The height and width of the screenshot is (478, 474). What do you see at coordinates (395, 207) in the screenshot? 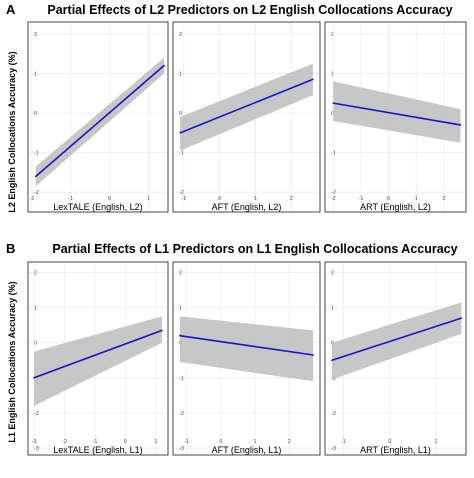
I see `x-axis-label: ART (English, L2)` at bounding box center [395, 207].